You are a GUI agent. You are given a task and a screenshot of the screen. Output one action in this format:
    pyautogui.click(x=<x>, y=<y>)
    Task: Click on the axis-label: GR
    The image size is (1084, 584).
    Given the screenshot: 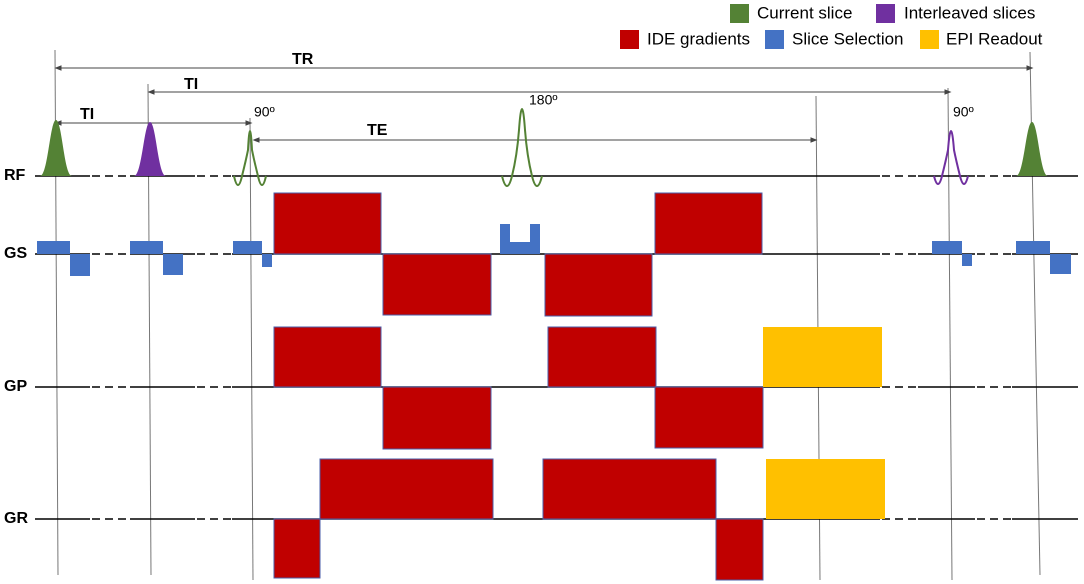 What is the action you would take?
    pyautogui.click(x=16, y=518)
    